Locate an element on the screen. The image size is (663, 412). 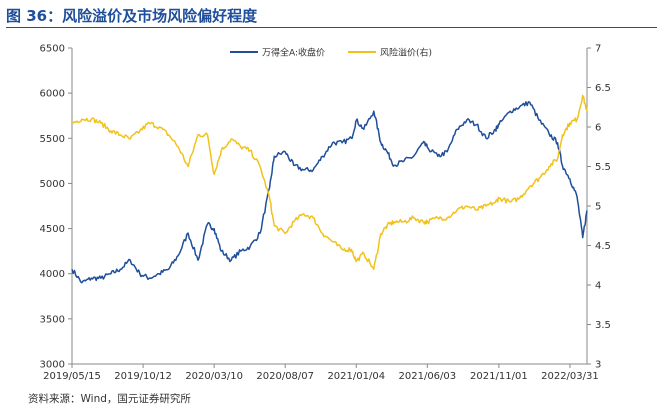
left-tick-label: 3000 is located at coordinates (52, 365).